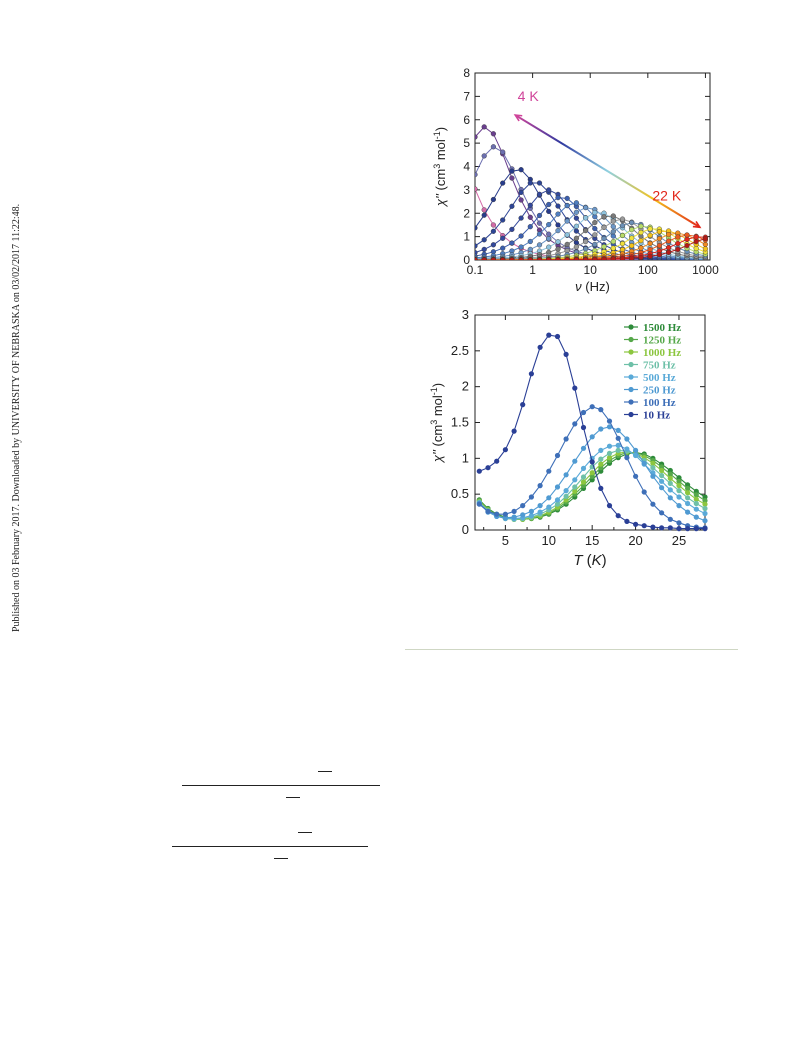 The height and width of the screenshot is (1039, 793). Describe the element at coordinates (679, 540) in the screenshot. I see `x-tick-label: 25` at that location.